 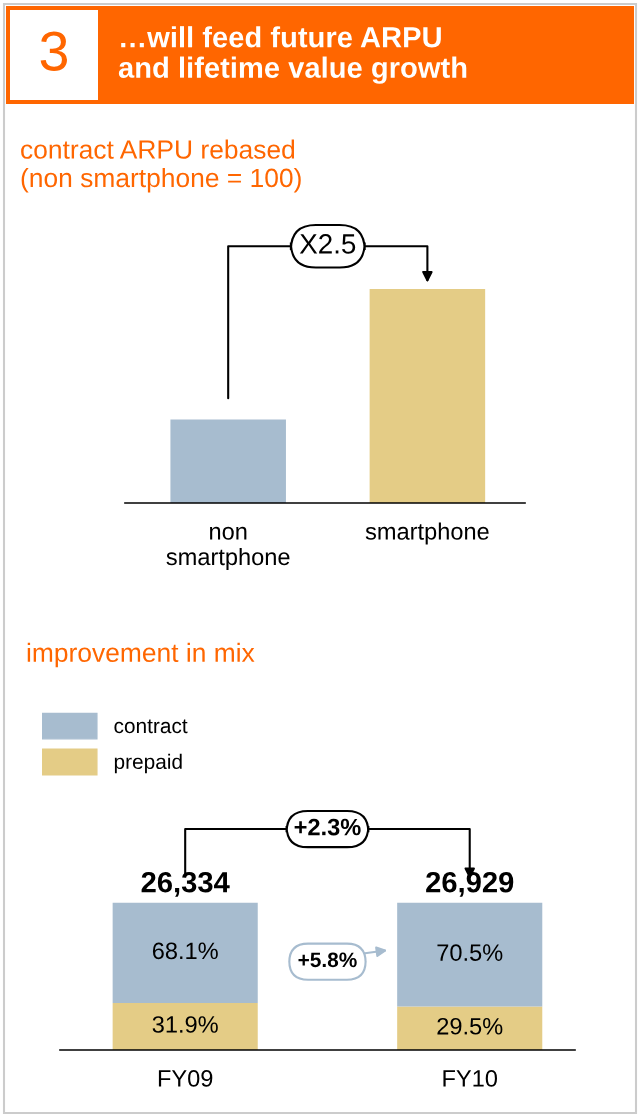 I want to click on chart-subtitle: contract ARPU rebased (non smartphone = 100), so click(x=161, y=166).